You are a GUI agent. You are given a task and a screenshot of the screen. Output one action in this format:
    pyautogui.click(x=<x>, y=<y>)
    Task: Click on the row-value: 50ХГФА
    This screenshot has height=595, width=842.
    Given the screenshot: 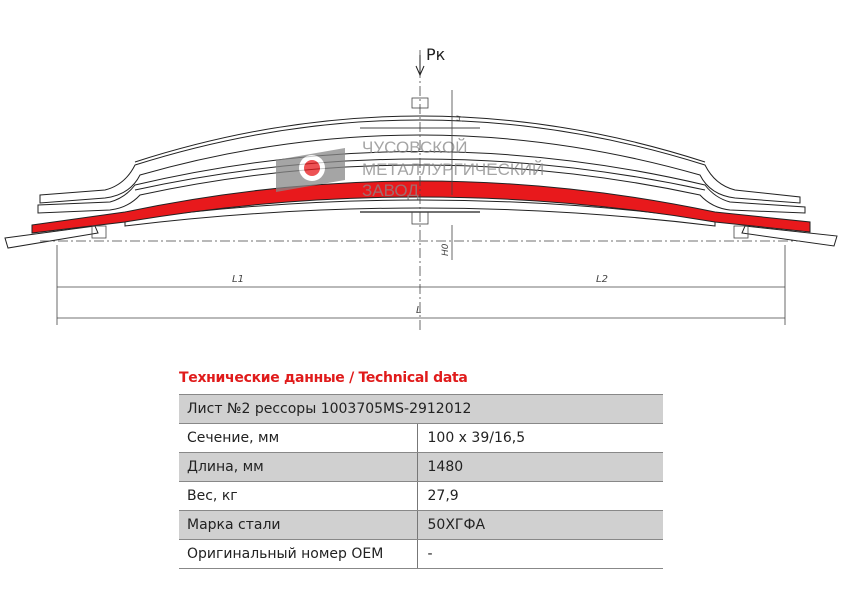 What is the action you would take?
    pyautogui.click(x=539, y=525)
    